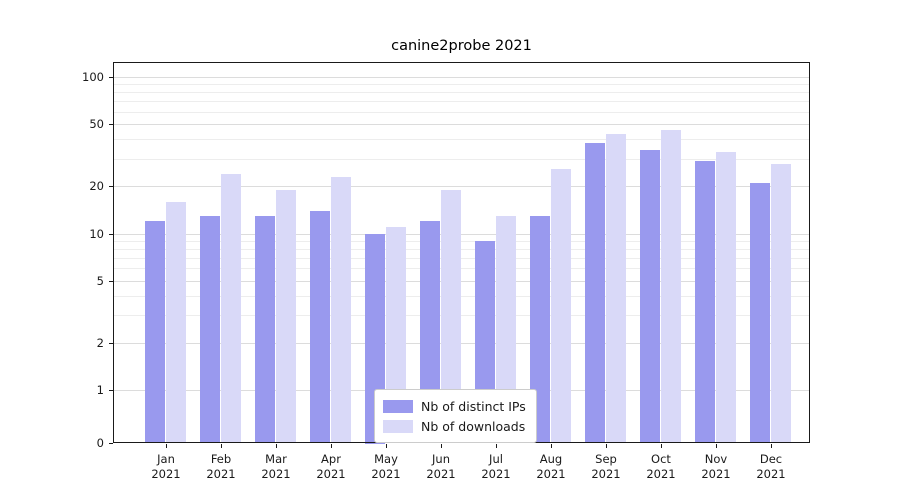  What do you see at coordinates (276, 459) in the screenshot?
I see `x-tick-month-mar: Mar` at bounding box center [276, 459].